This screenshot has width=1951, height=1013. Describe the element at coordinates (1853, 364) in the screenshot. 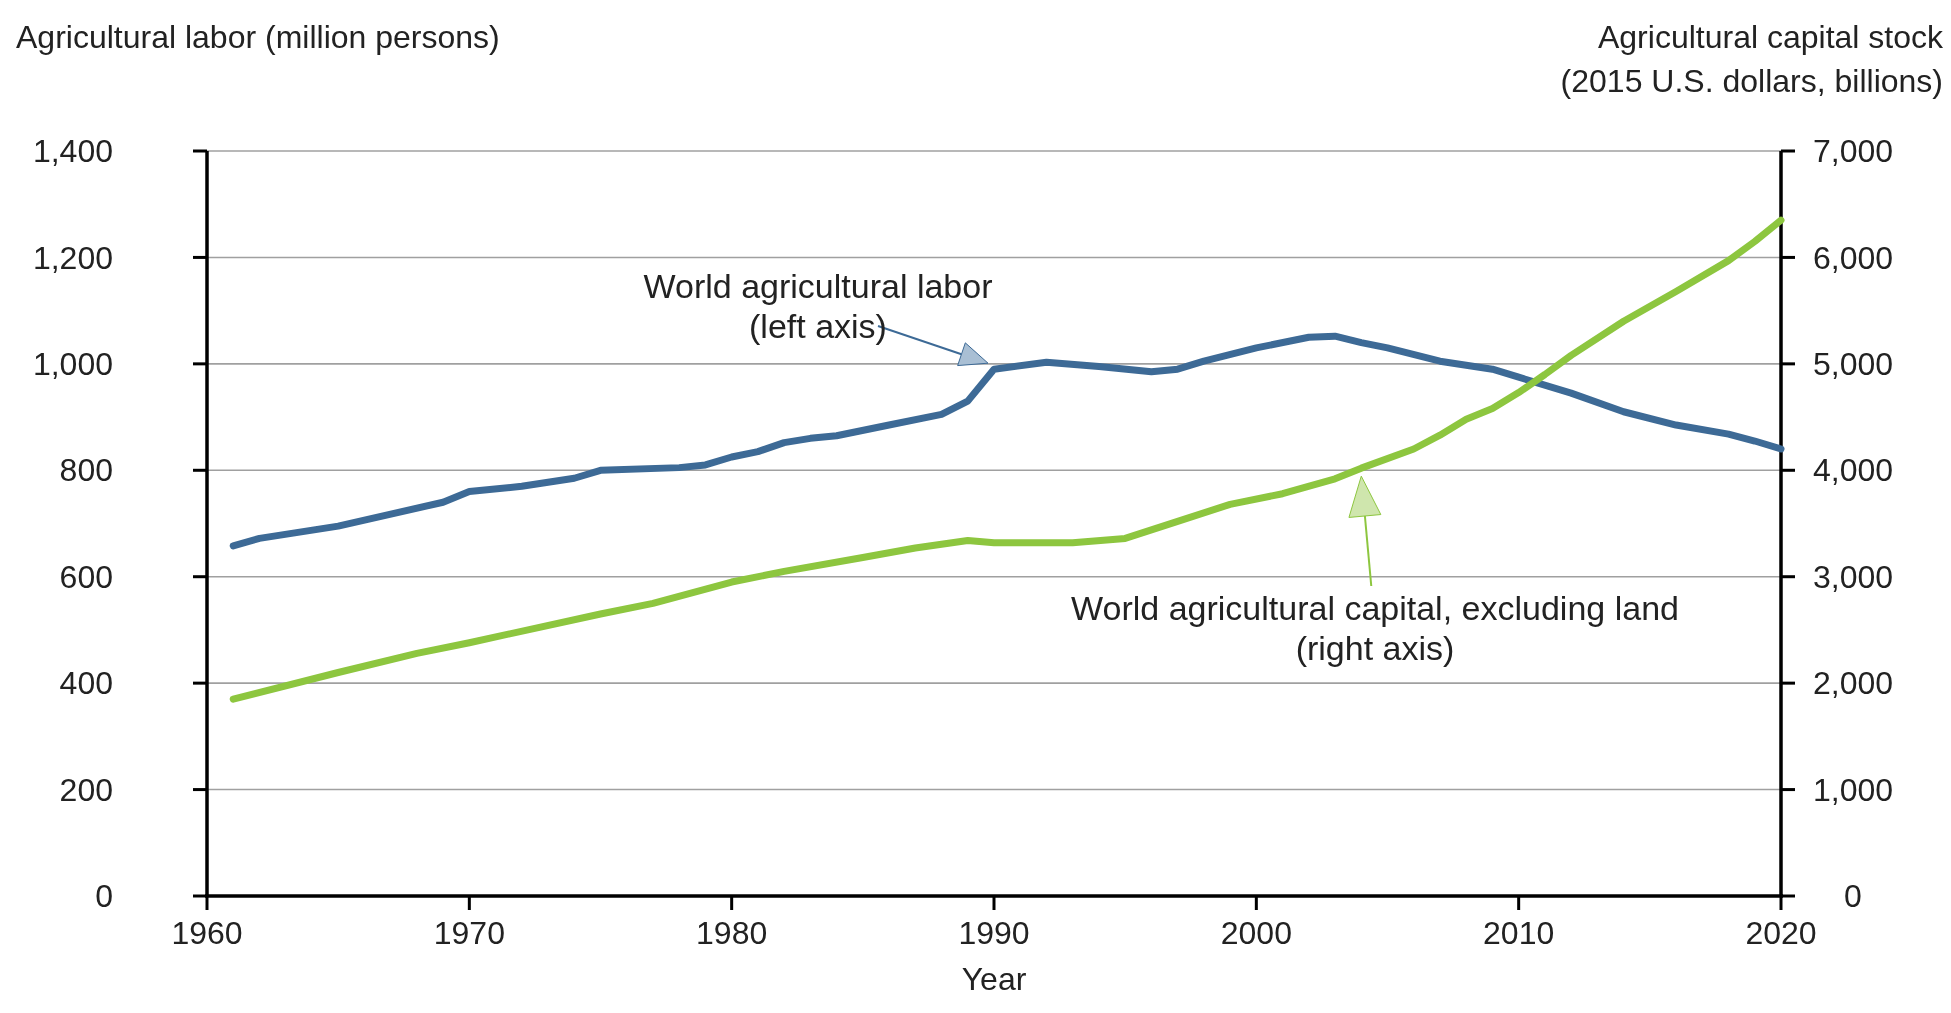

I see `y2-tick-label: 5,000` at that location.